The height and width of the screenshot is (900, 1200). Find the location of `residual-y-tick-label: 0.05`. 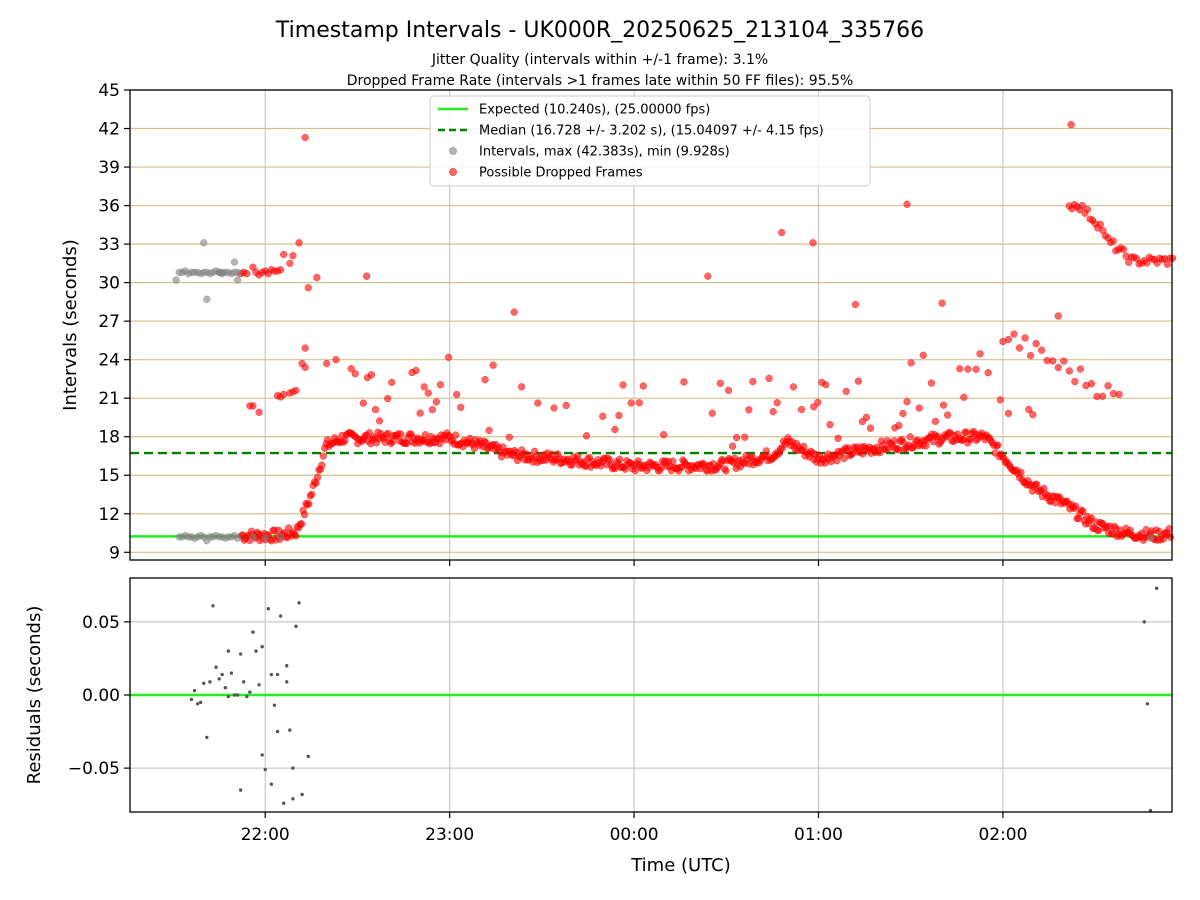

residual-y-tick-label: 0.05 is located at coordinates (101, 623).